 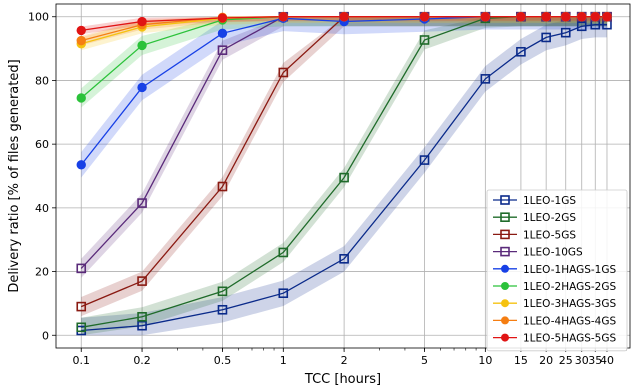 What do you see at coordinates (223, 360) in the screenshot?
I see `x-tick-label: 0.5` at bounding box center [223, 360].